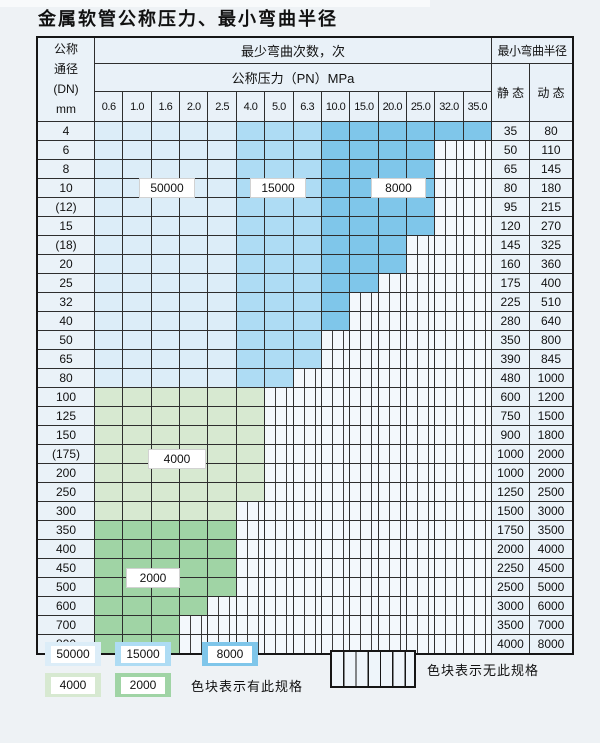 This screenshot has width=600, height=743. I want to click on pressure-tick: 25.0, so click(421, 106).